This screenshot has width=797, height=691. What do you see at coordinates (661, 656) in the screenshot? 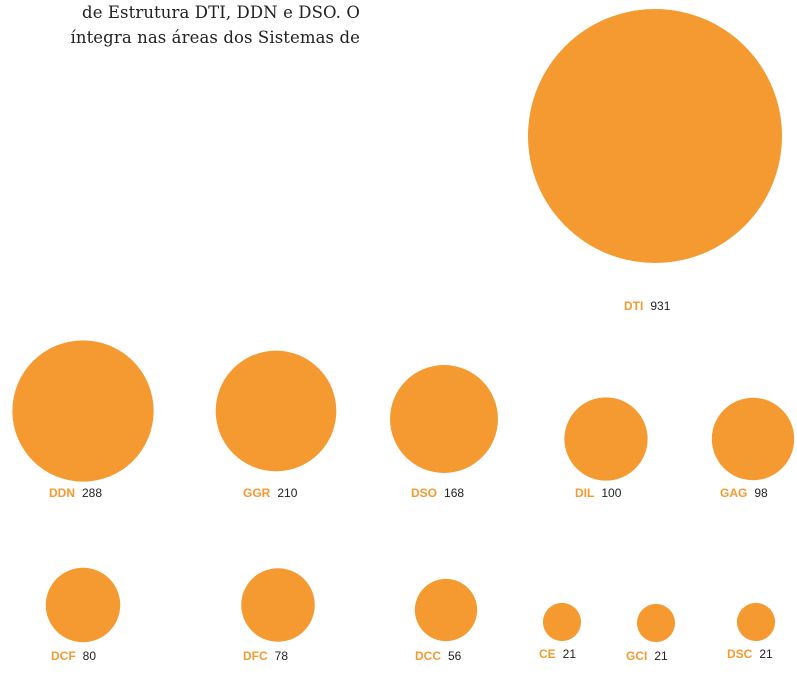
I see `label-value-gci: 21` at bounding box center [661, 656].